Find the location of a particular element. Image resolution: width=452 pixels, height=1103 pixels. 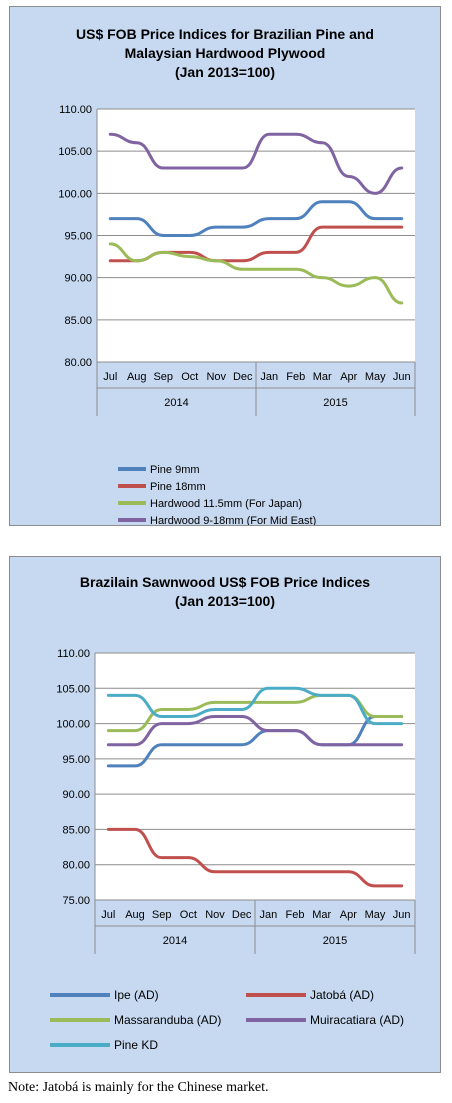

legend-label: Pine 9mm is located at coordinates (175, 470).